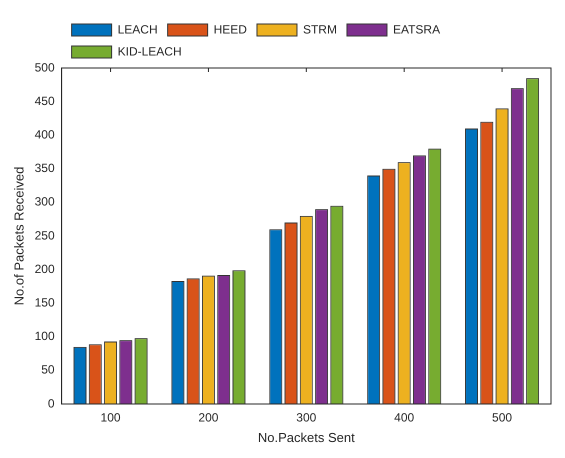 This screenshot has width=565, height=458. I want to click on legend-label: STRM, so click(319, 29).